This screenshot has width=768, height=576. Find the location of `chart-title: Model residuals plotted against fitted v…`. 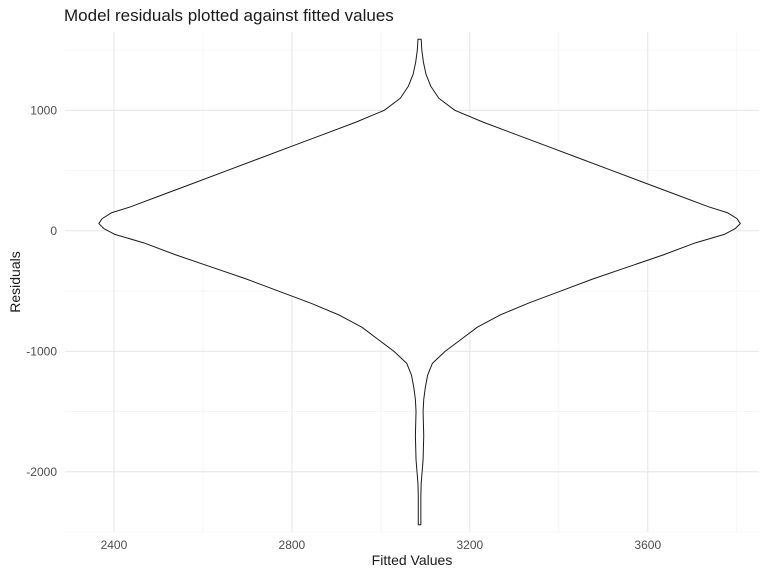

chart-title: Model residuals plotted against fitted v… is located at coordinates (229, 15).